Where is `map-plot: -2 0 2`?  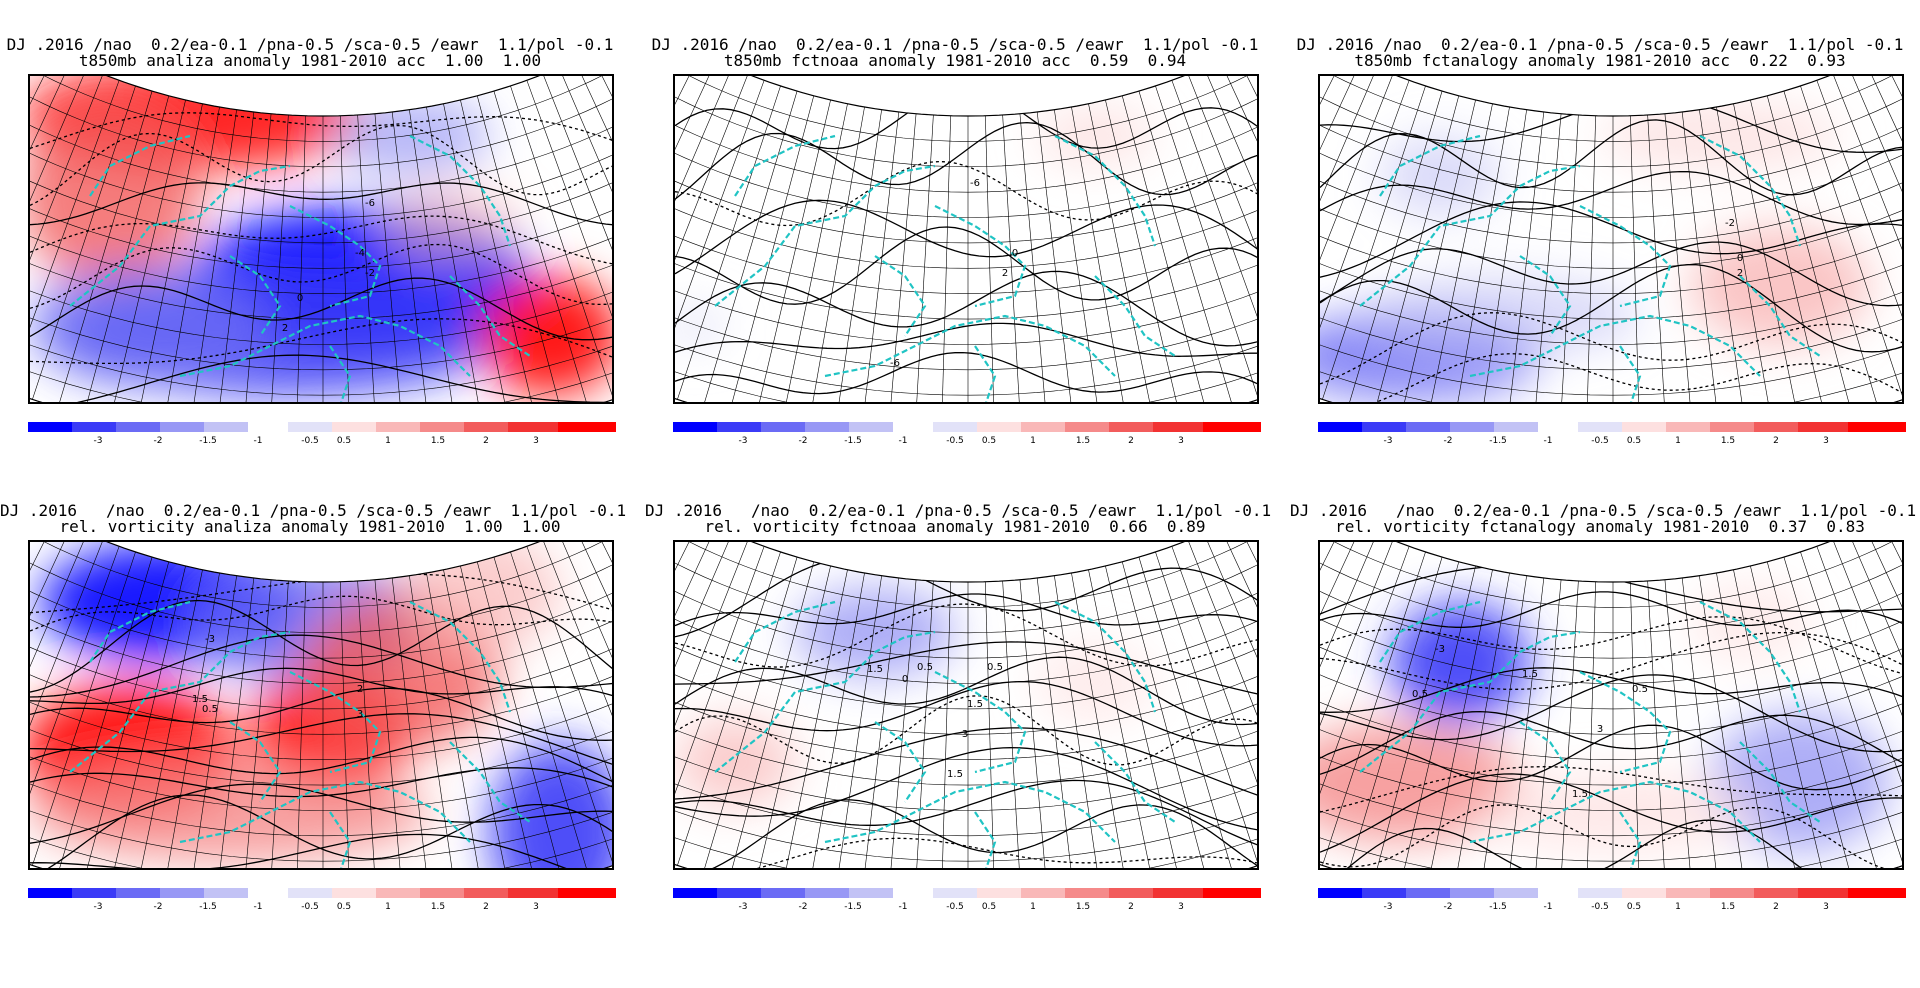
map-plot: -2 0 2 is located at coordinates (1611, 239).